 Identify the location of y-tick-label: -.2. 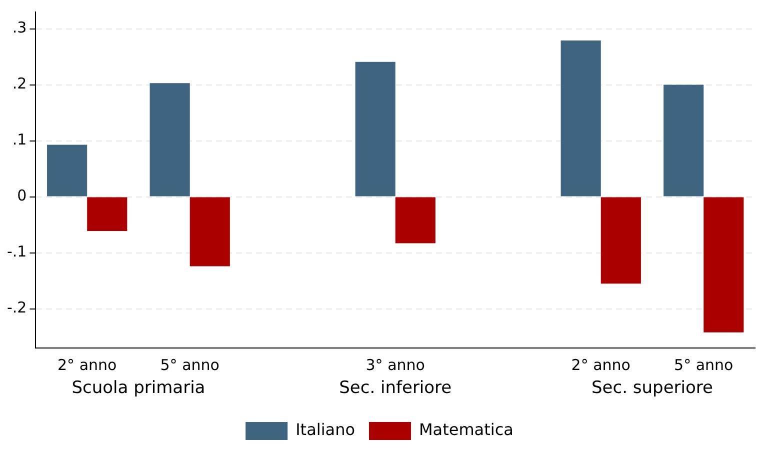
(16, 307).